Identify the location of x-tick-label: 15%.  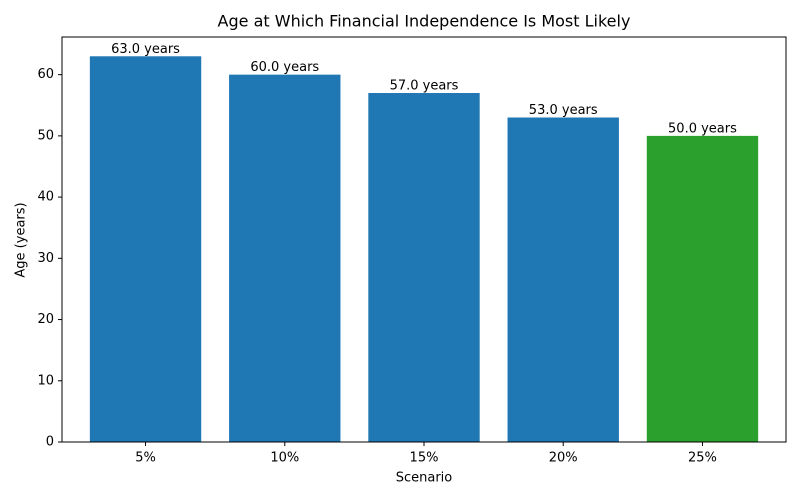
(424, 458).